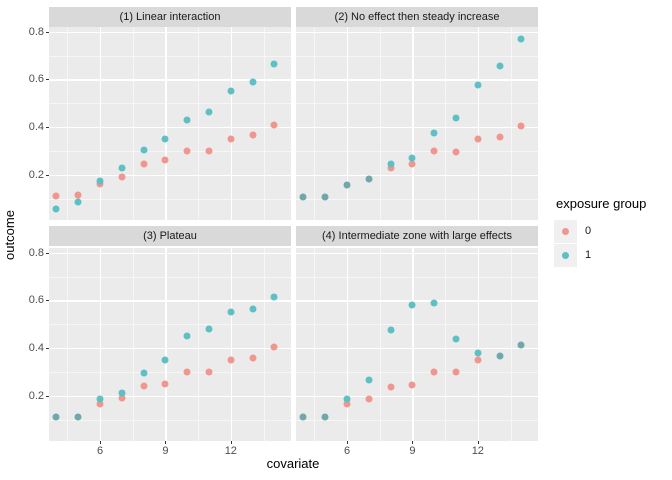 The image size is (672, 480). Describe the element at coordinates (347, 451) in the screenshot. I see `x-tick-label: 6` at that location.